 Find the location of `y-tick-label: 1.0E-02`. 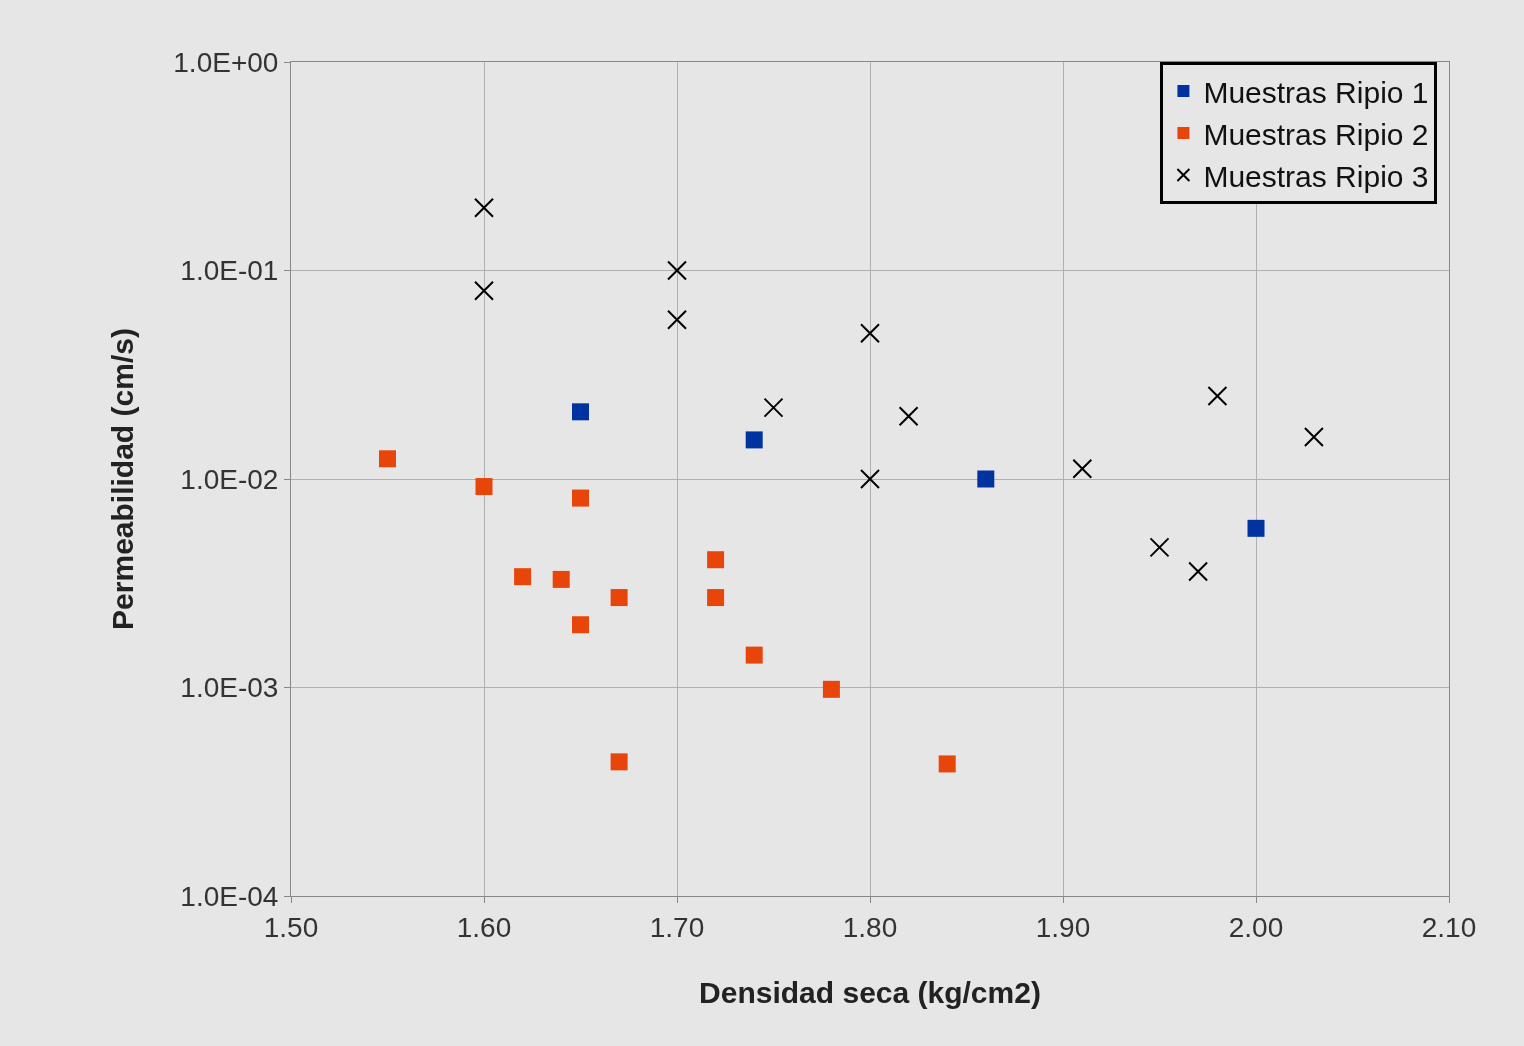

y-tick-label: 1.0E-02 is located at coordinates (229, 479).